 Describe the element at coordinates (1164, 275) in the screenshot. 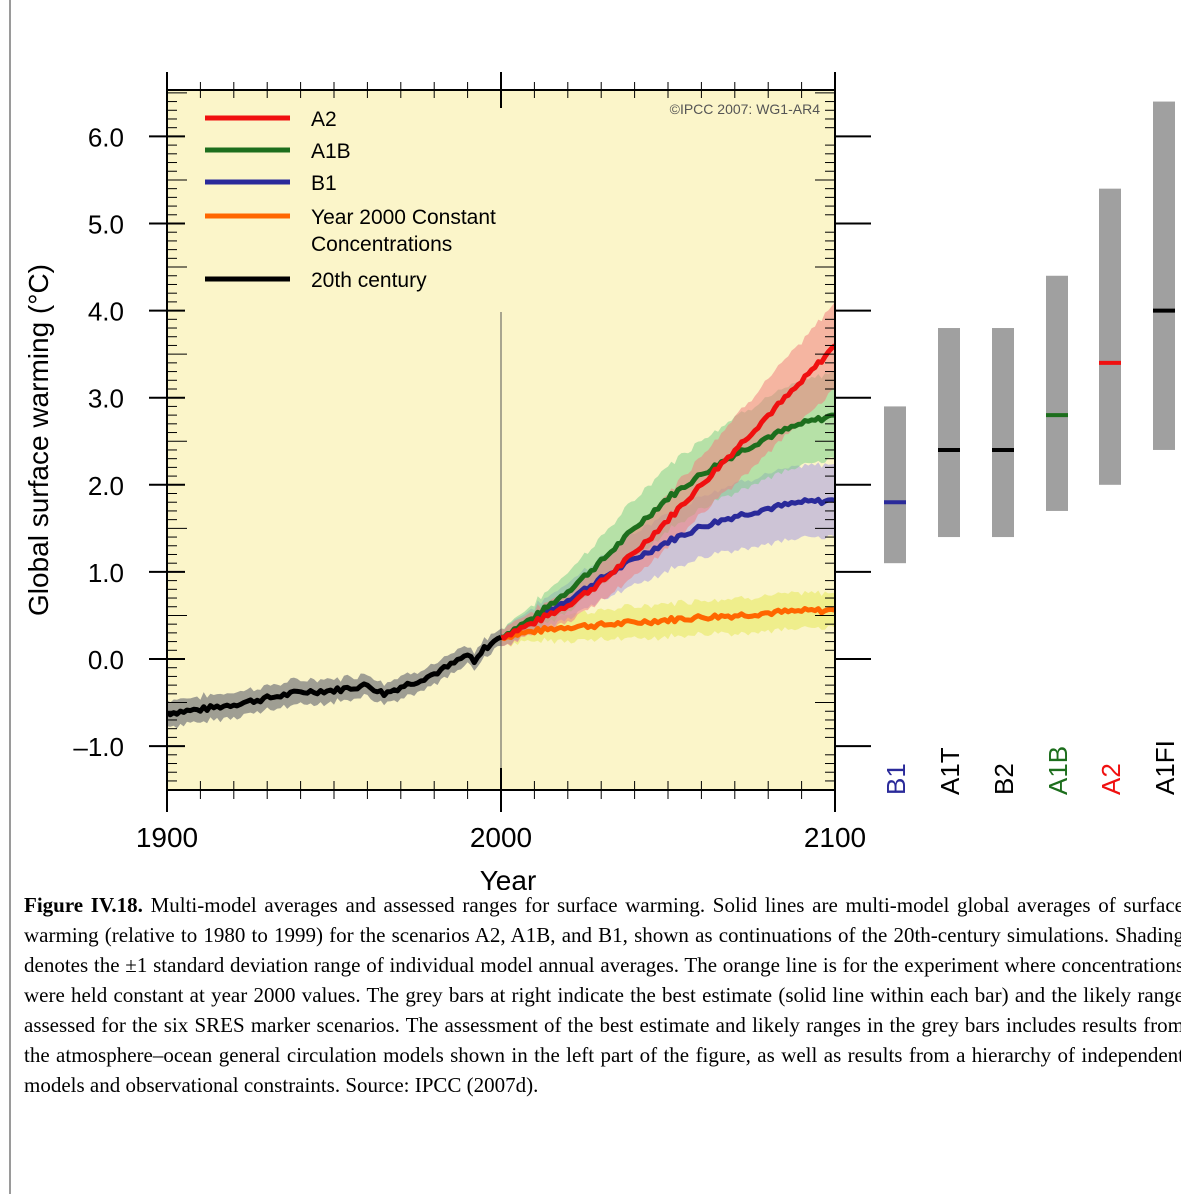

I see `range-bar-a1fi` at that location.